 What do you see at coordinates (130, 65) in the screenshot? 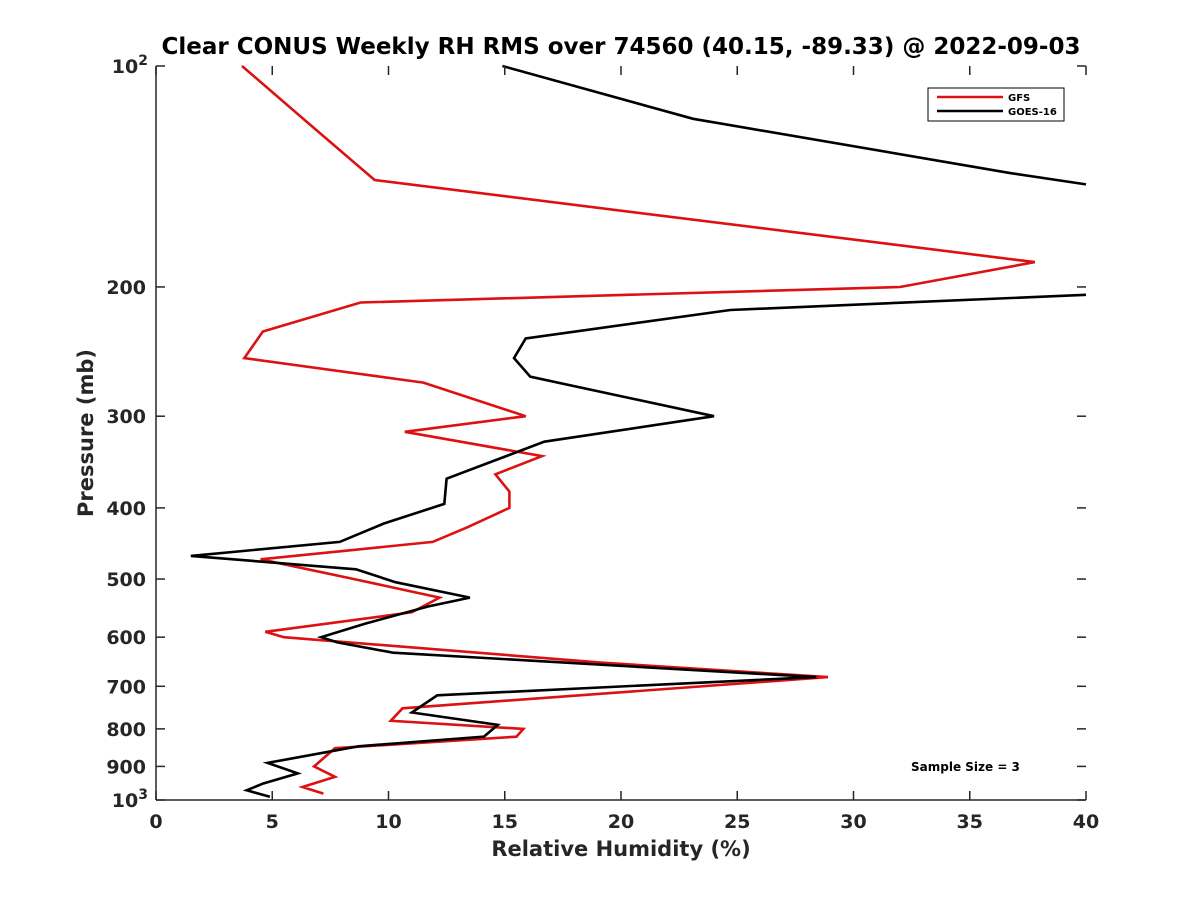
I see `y-tick-label: 10²` at bounding box center [130, 65].